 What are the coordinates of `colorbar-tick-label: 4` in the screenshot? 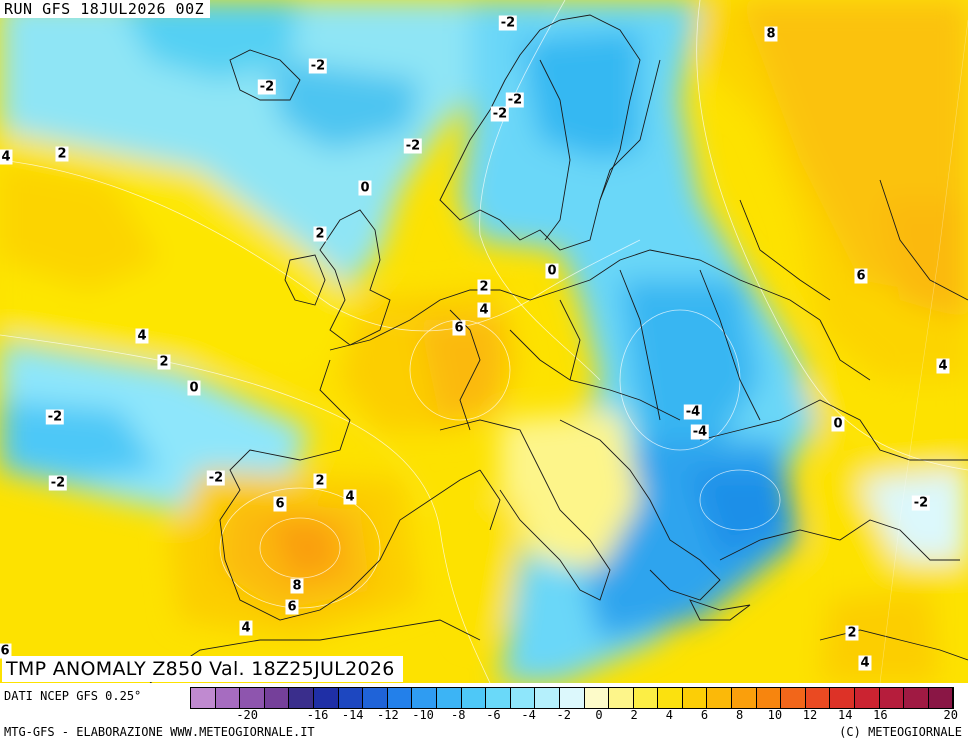 It's located at (669, 715).